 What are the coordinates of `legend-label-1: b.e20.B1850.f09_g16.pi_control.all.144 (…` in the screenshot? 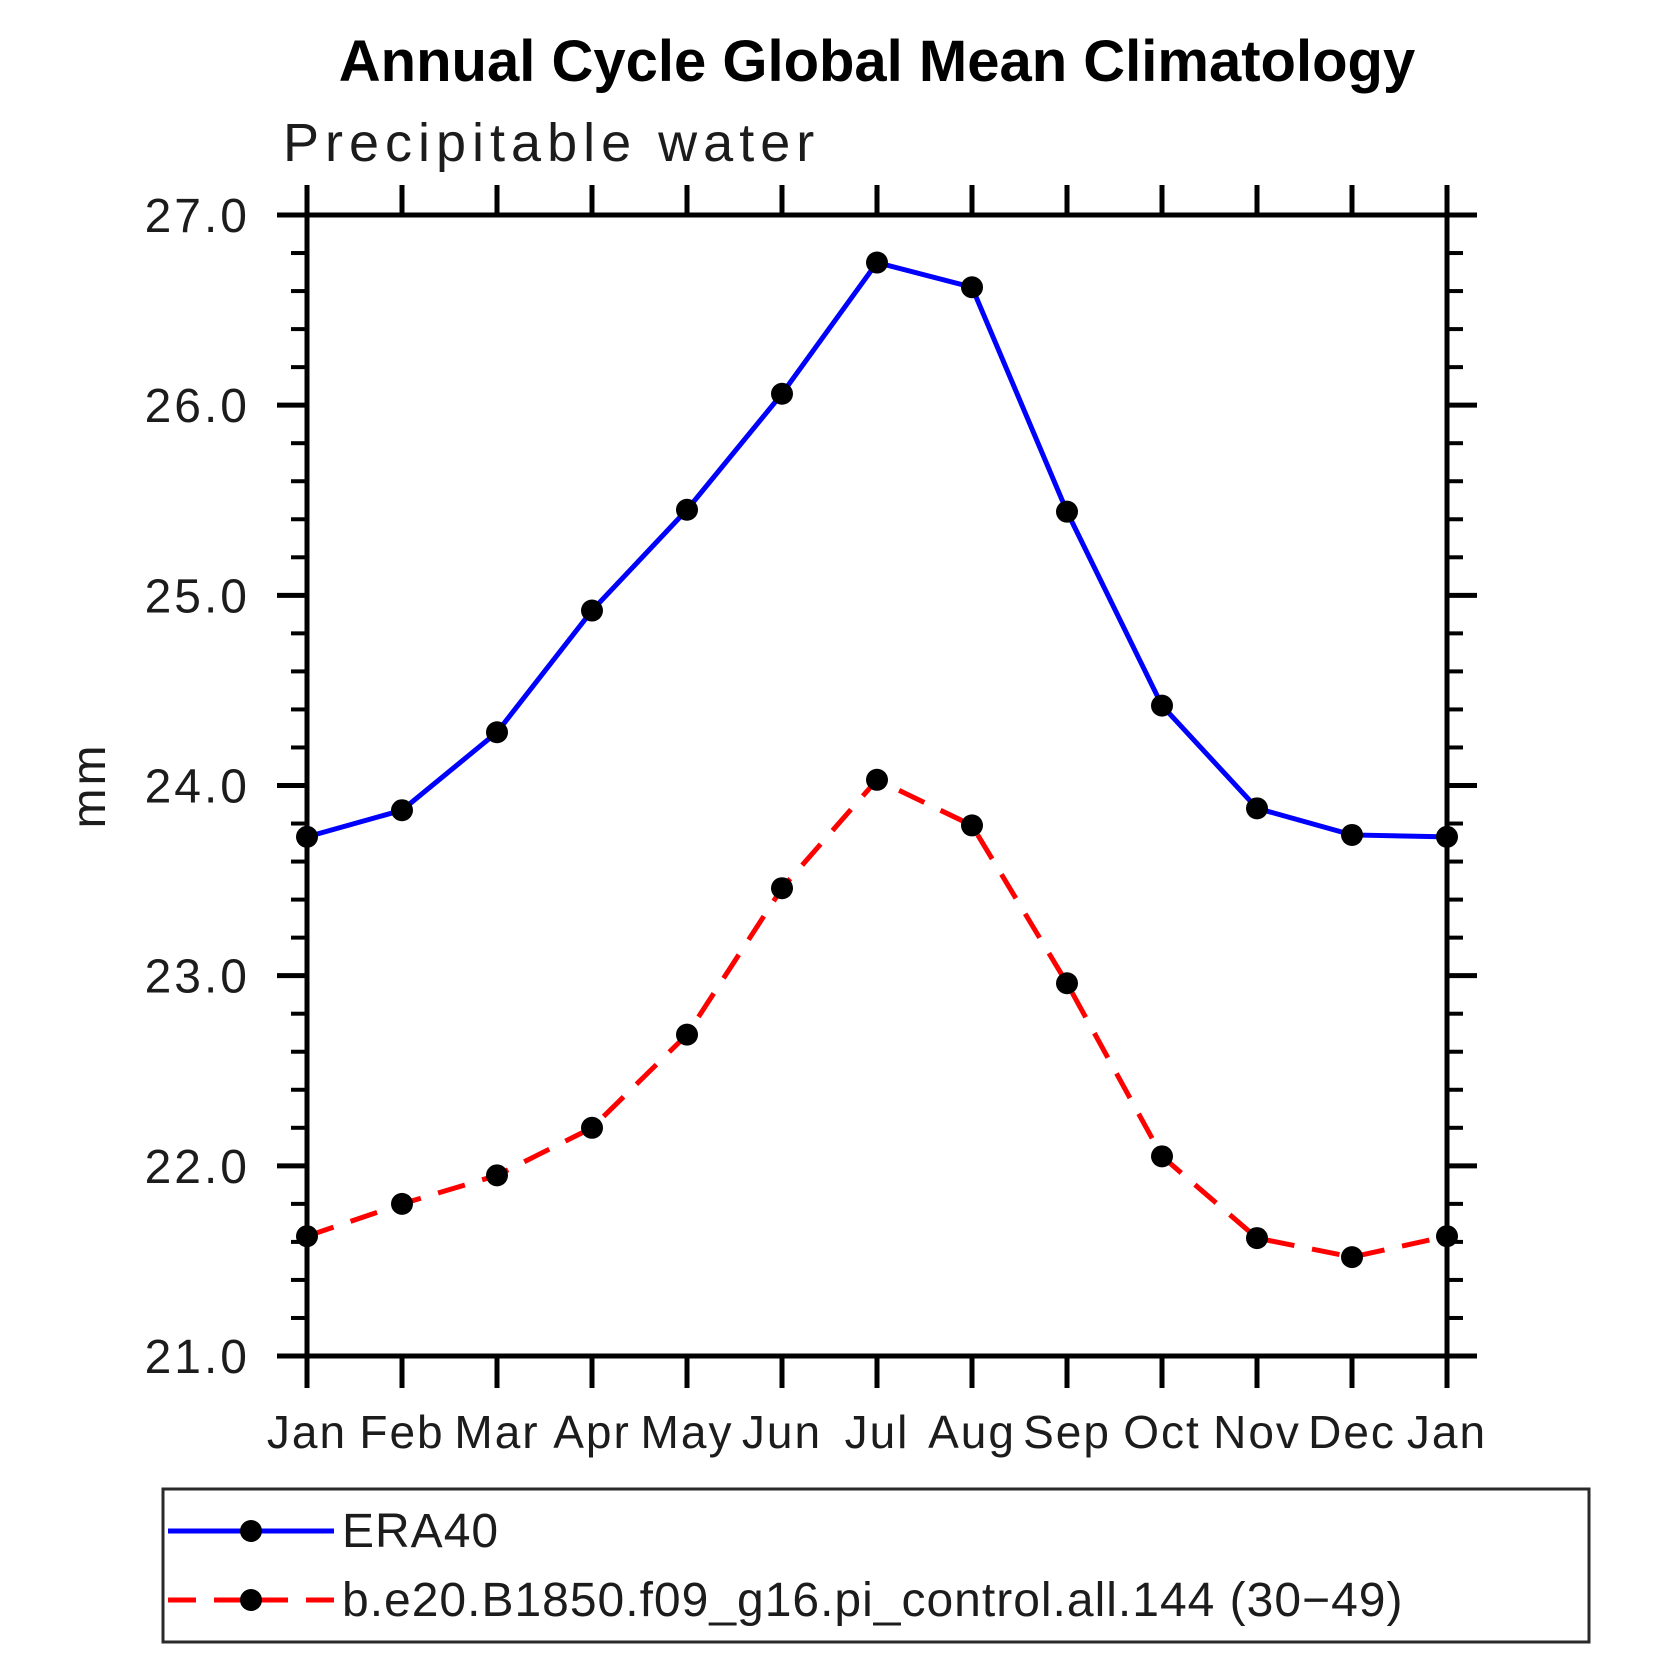 It's located at (872, 1600).